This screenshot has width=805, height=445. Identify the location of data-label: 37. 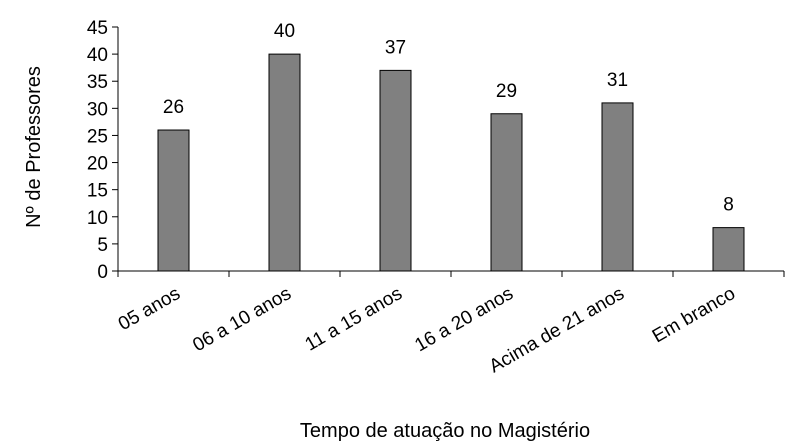
(395, 47).